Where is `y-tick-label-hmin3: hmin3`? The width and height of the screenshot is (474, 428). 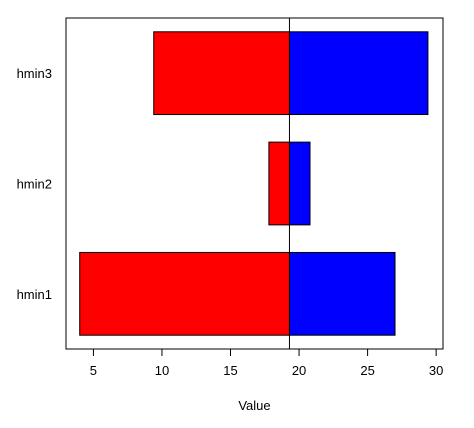
y-tick-label-hmin3: hmin3 is located at coordinates (34, 73).